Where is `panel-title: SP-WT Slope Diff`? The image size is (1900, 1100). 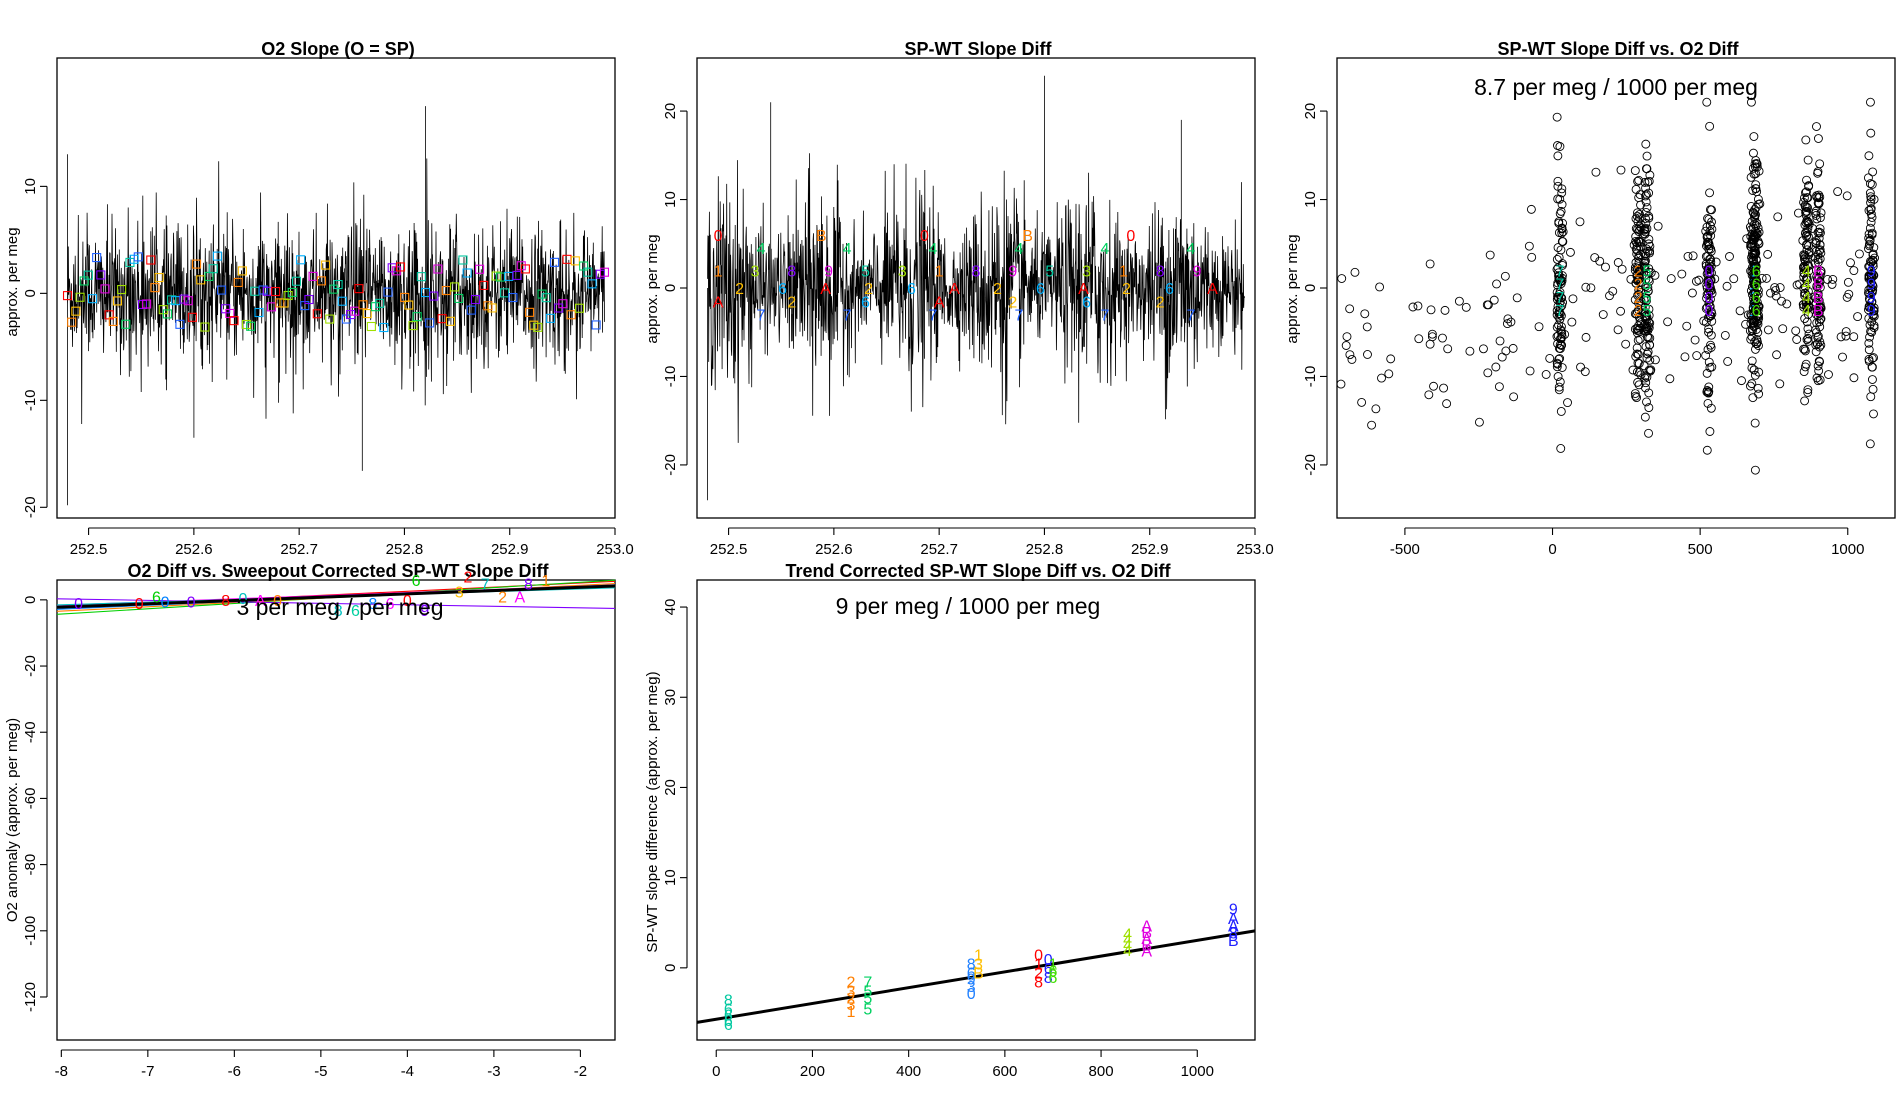
panel-title: SP-WT Slope Diff is located at coordinates (979, 49).